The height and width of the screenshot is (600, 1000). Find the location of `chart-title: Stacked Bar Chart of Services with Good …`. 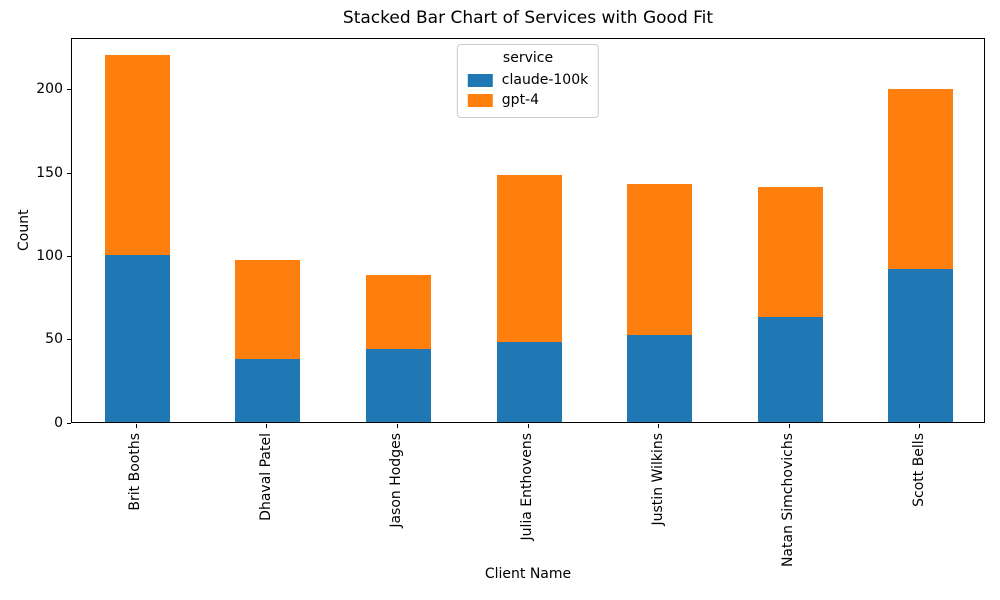

chart-title: Stacked Bar Chart of Services with Good … is located at coordinates (528, 18).